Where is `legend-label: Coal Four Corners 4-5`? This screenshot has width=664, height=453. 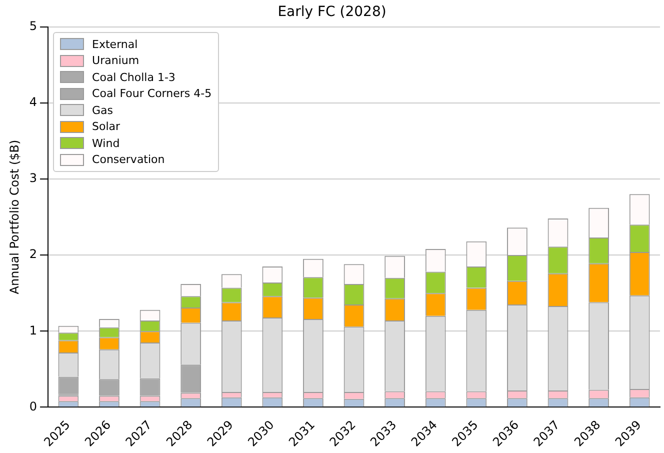 legend-label: Coal Four Corners 4-5 is located at coordinates (152, 93).